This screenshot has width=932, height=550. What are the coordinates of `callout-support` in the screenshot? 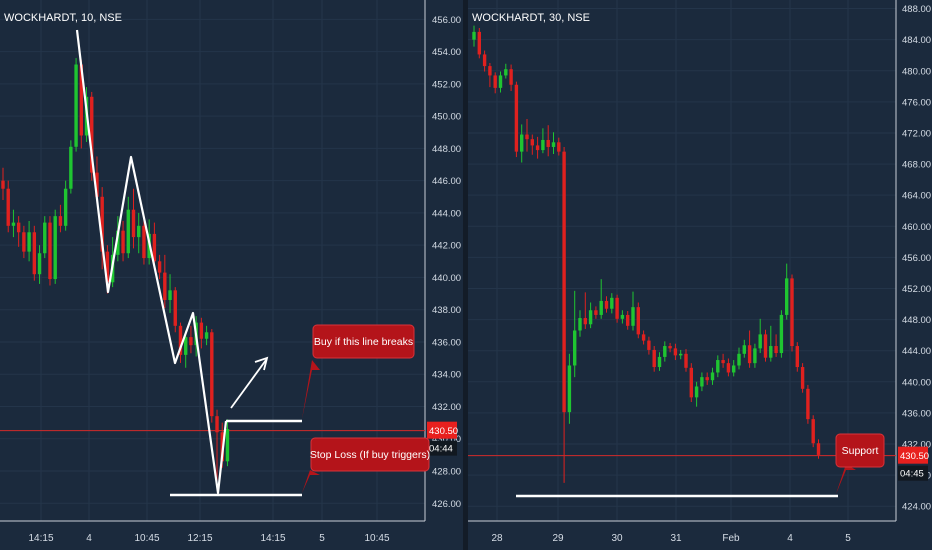 It's located at (860, 450).